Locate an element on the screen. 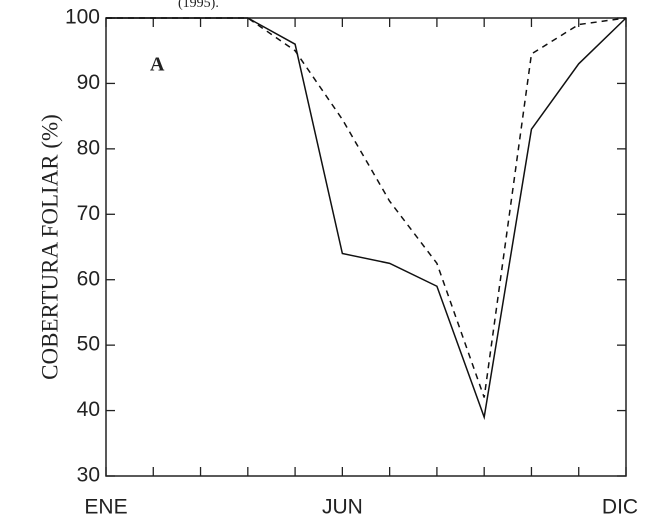  x-tick-label: DIC is located at coordinates (620, 507).